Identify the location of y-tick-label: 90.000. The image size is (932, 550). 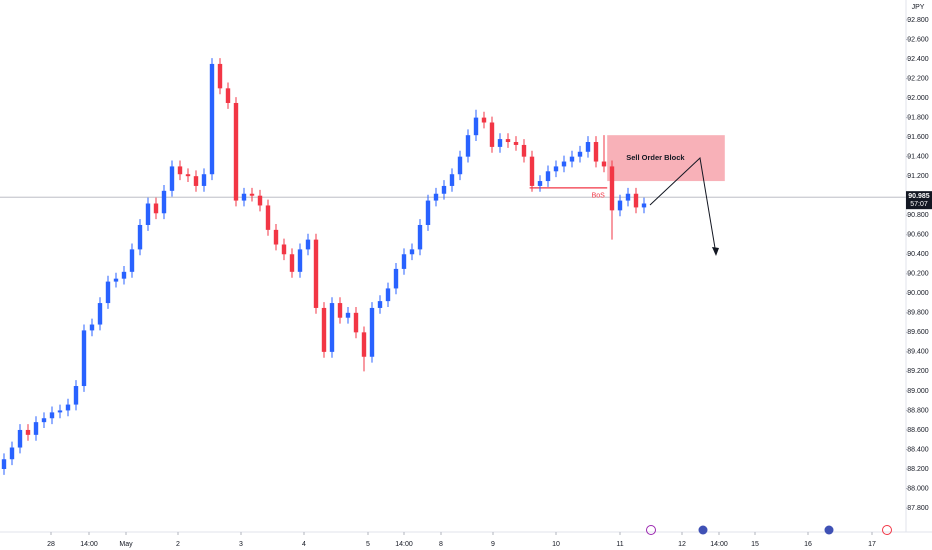
(918, 293).